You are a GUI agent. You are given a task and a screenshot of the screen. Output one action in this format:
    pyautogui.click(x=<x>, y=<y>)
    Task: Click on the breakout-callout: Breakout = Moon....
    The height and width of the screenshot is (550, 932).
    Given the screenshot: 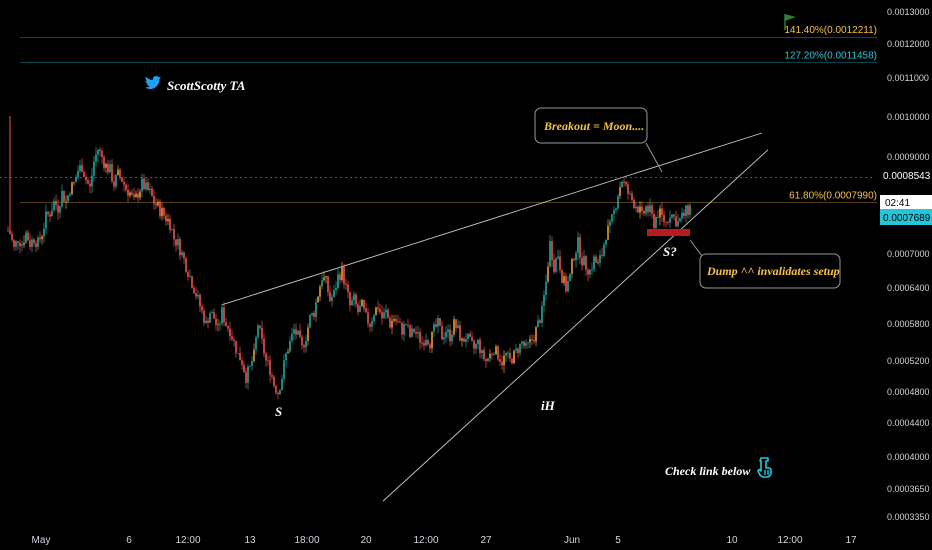 What is the action you would take?
    pyautogui.click(x=598, y=140)
    